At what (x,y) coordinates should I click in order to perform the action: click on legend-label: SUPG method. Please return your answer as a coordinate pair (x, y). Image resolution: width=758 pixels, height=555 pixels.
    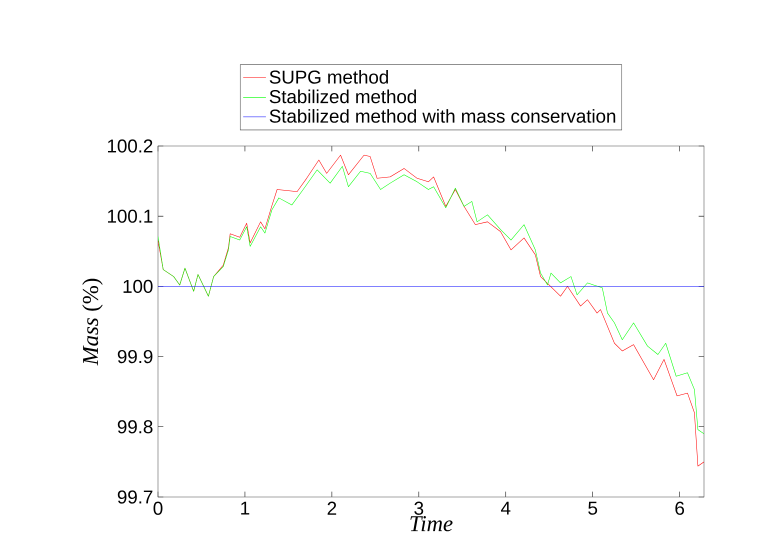
    Looking at the image, I should click on (329, 77).